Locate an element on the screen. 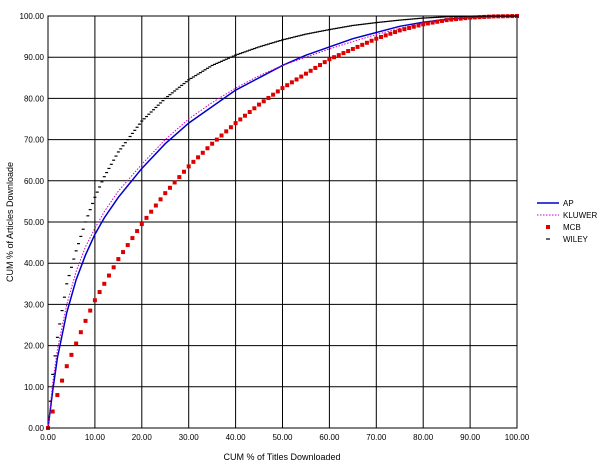 This screenshot has width=609, height=466. legend-label: KLUWER is located at coordinates (580, 215).